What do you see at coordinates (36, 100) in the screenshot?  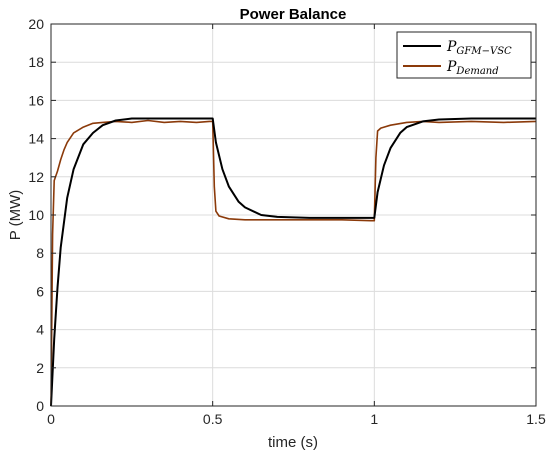 I see `y-tick-label: 16` at bounding box center [36, 100].